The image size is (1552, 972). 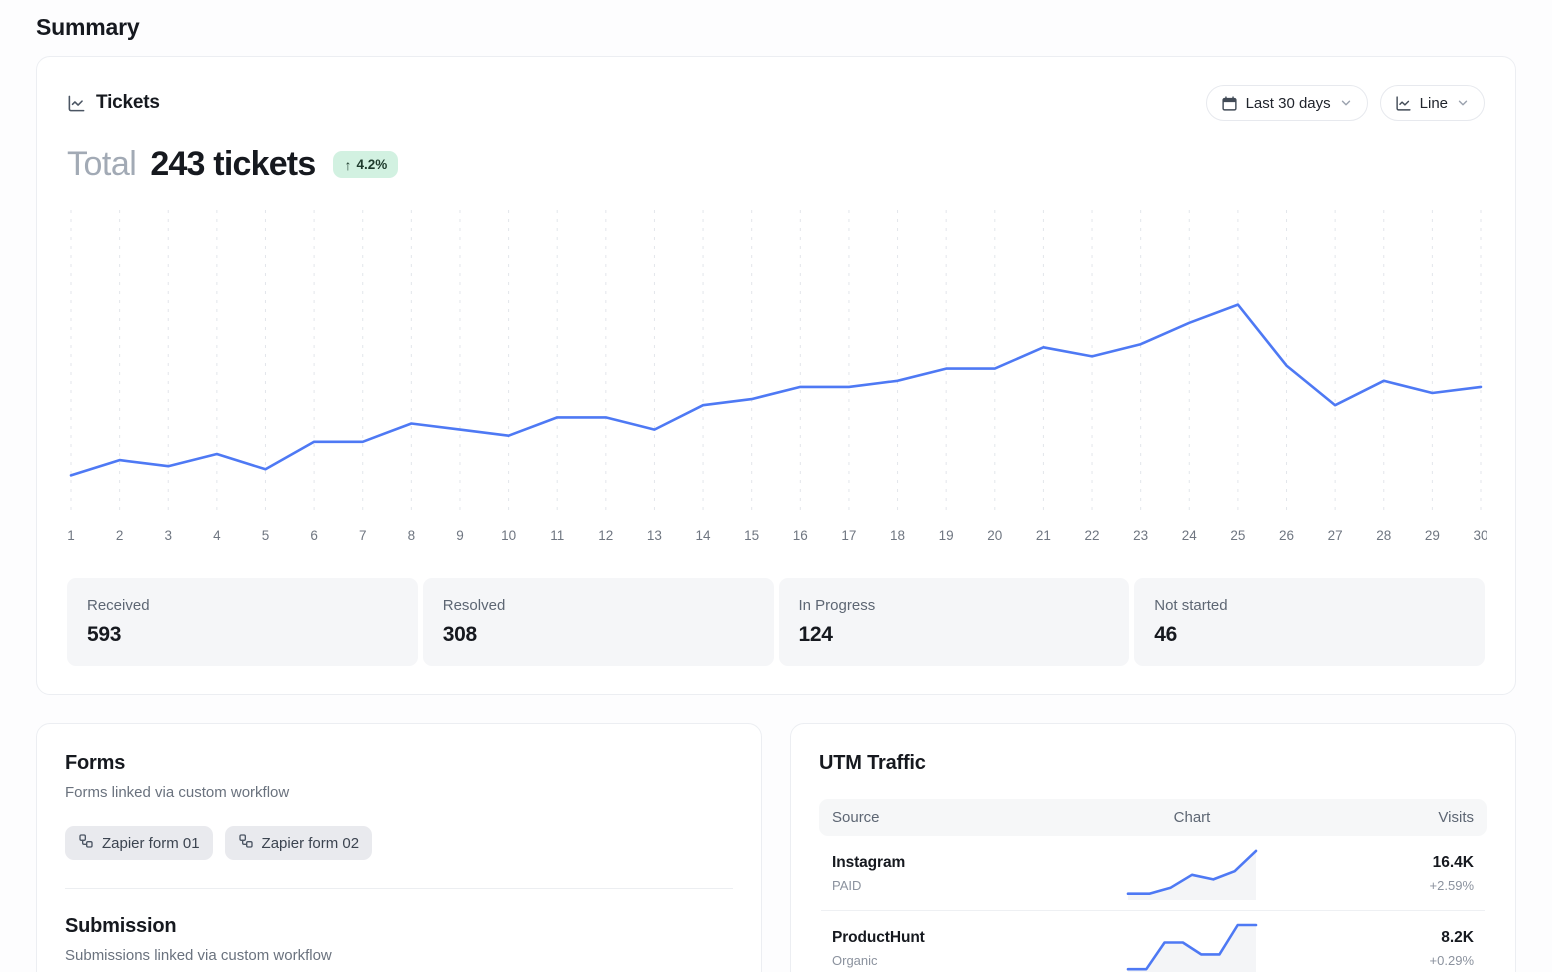 I want to click on column-header-source: Source, so click(x=856, y=817).